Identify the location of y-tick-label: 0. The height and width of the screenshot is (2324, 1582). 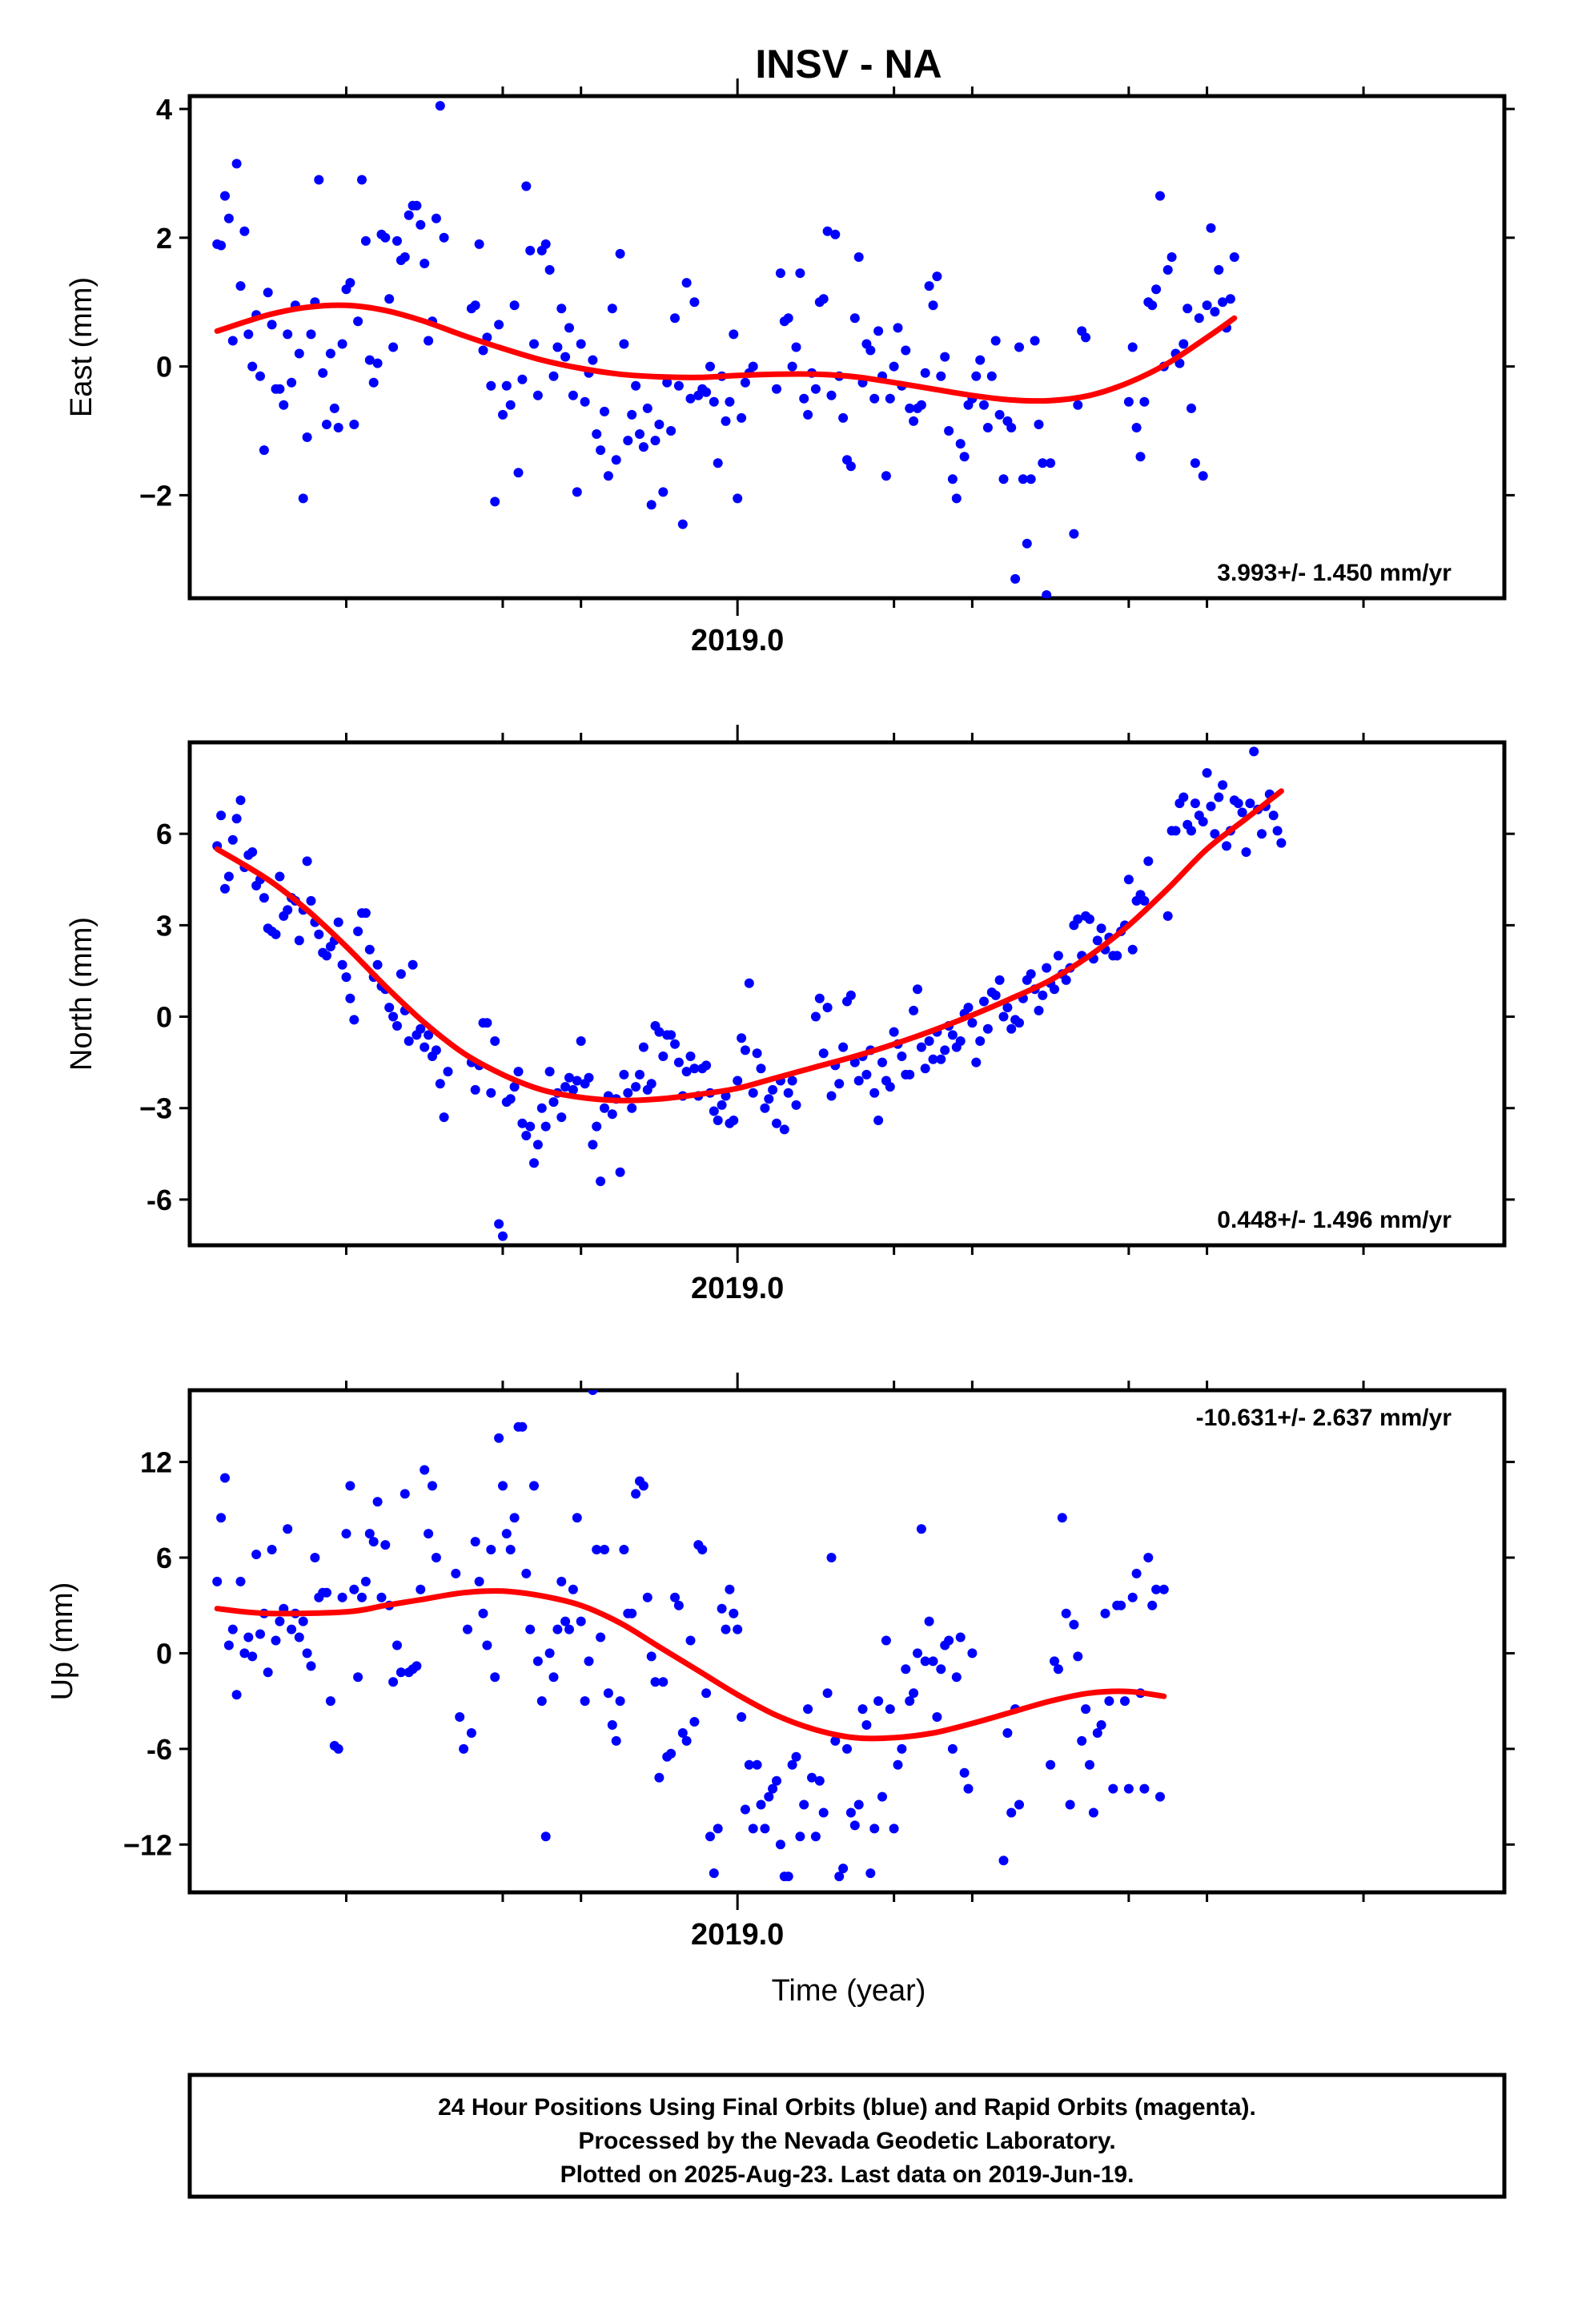
(164, 1653).